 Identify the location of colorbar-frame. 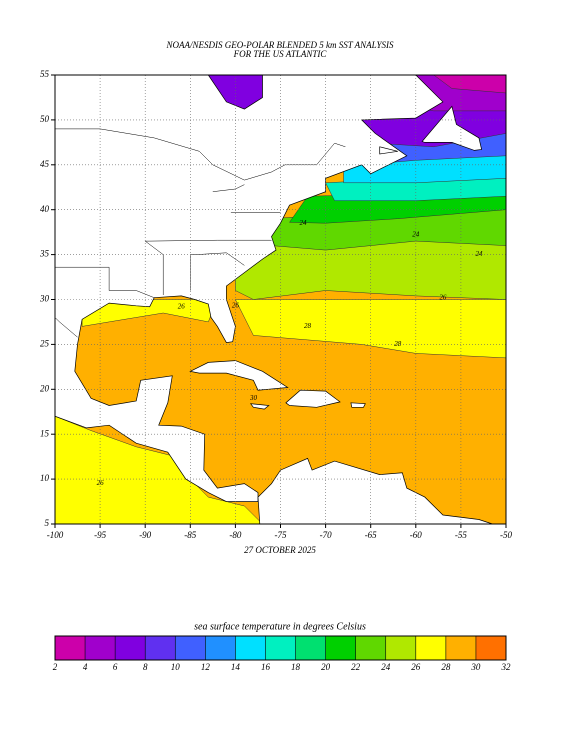
(280, 648).